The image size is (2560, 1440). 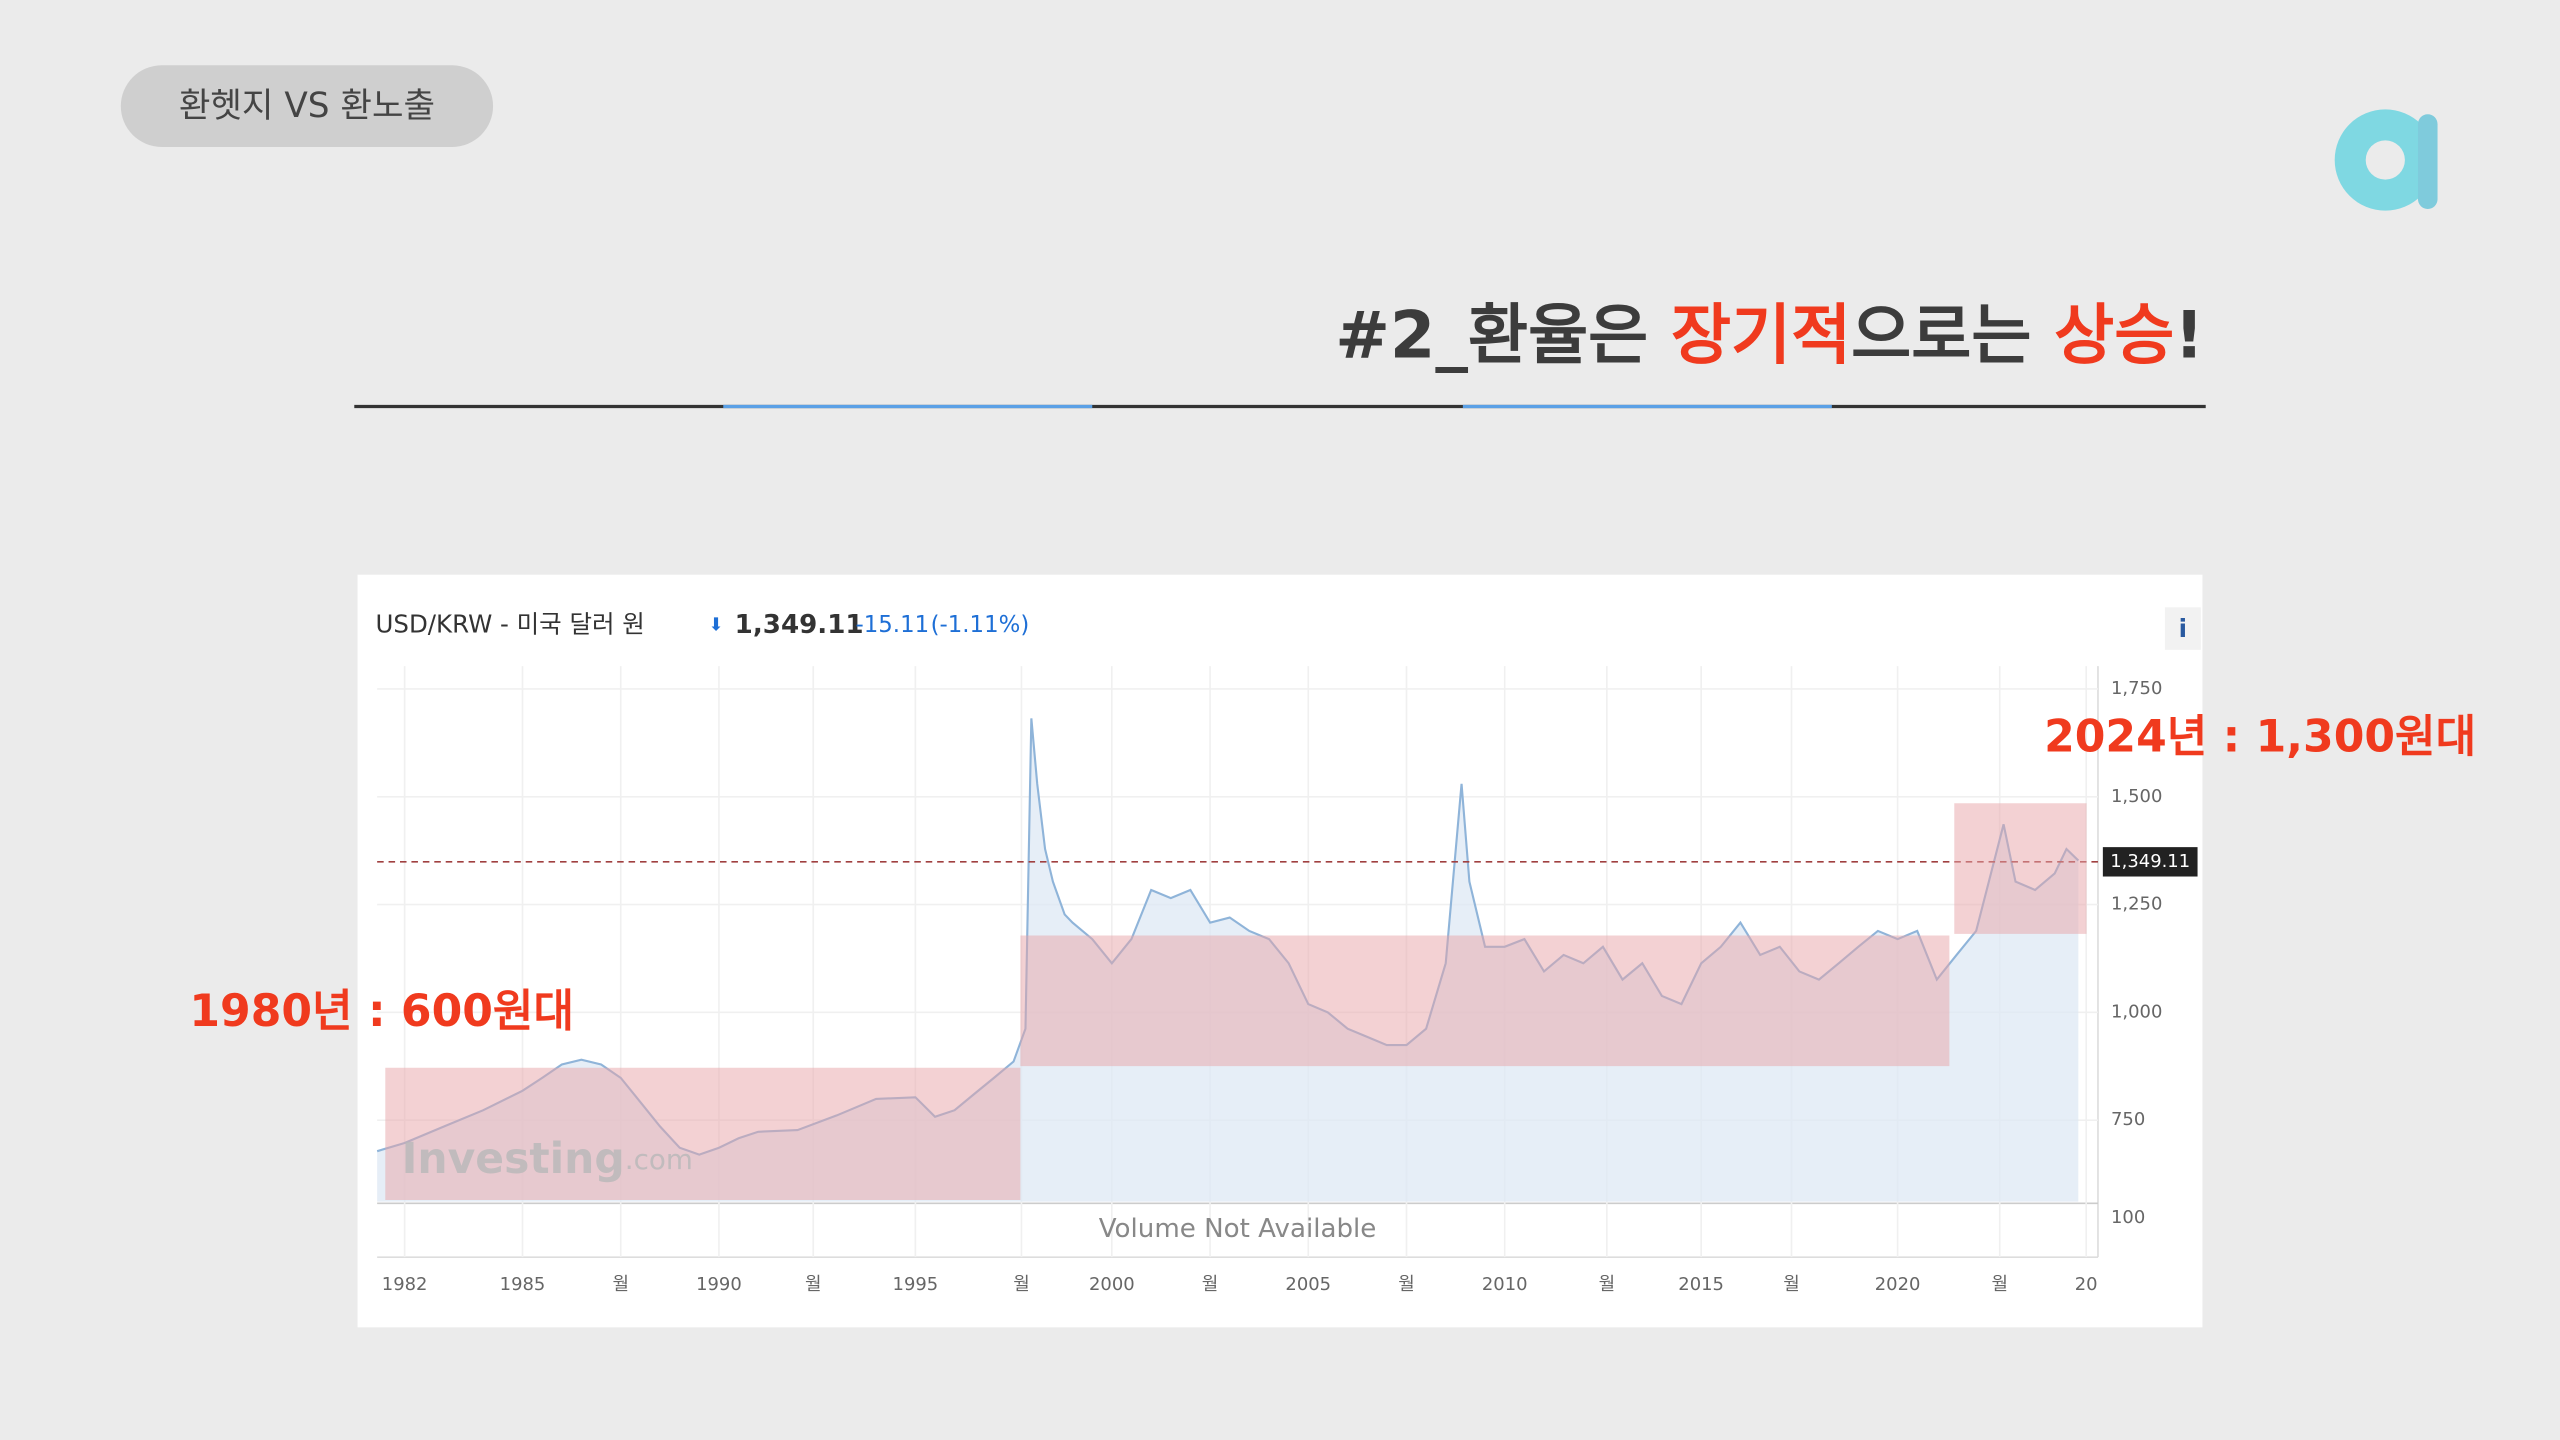 I want to click on x-tick-label: 2005, so click(x=1308, y=1284).